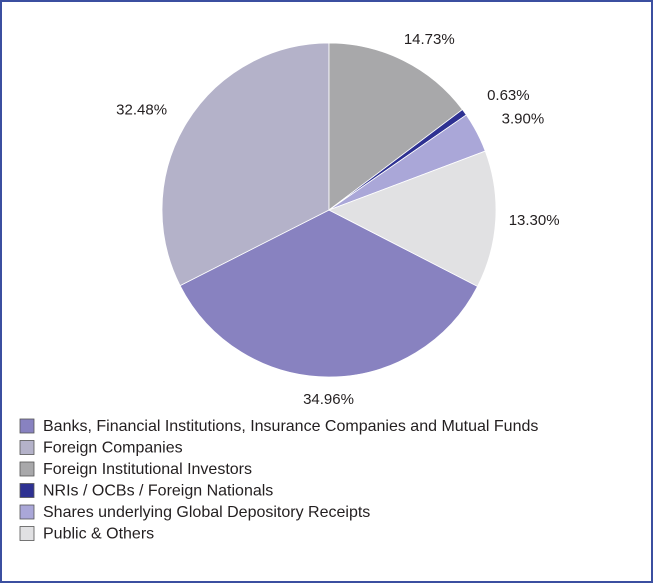  Describe the element at coordinates (147, 469) in the screenshot. I see `legend-label: Foreign Institutional Investors` at that location.